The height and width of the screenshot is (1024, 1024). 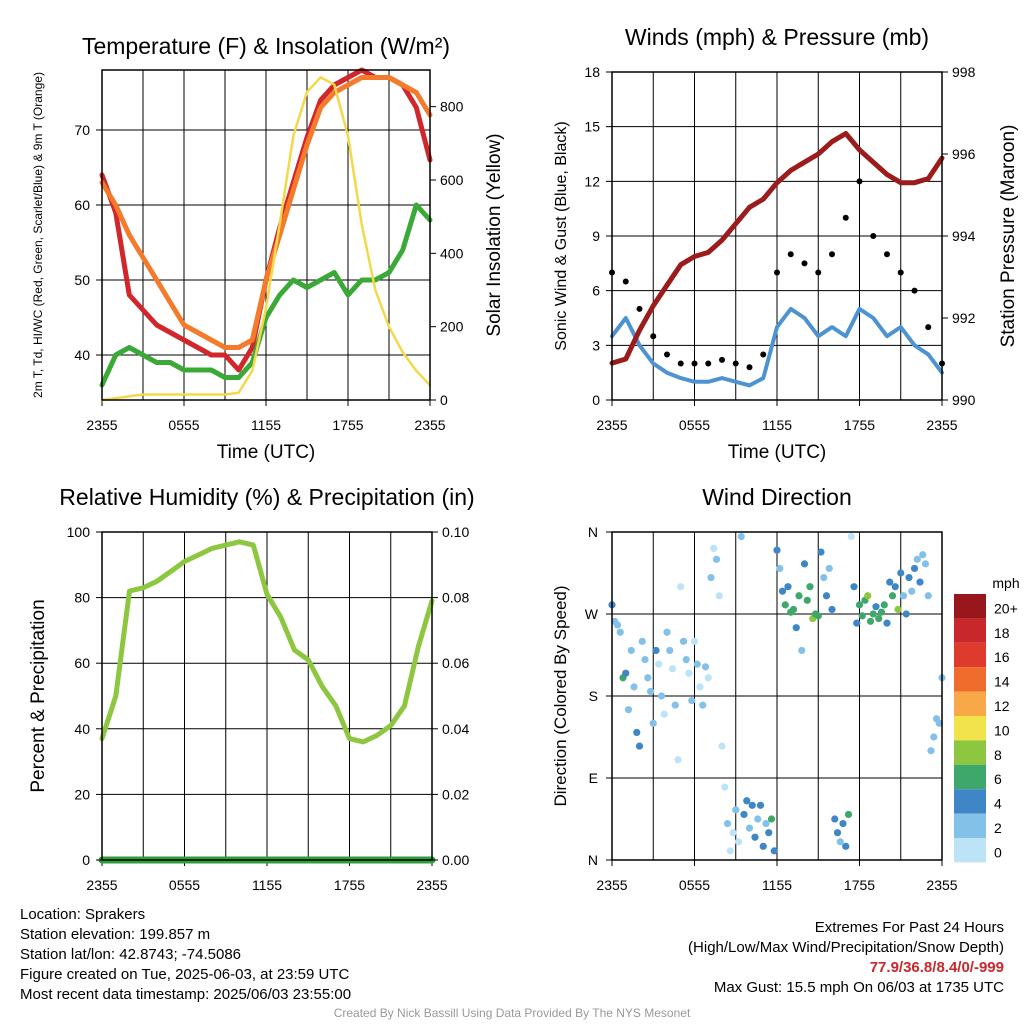 What do you see at coordinates (1006, 608) in the screenshot?
I see `legend-label: 20+` at bounding box center [1006, 608].